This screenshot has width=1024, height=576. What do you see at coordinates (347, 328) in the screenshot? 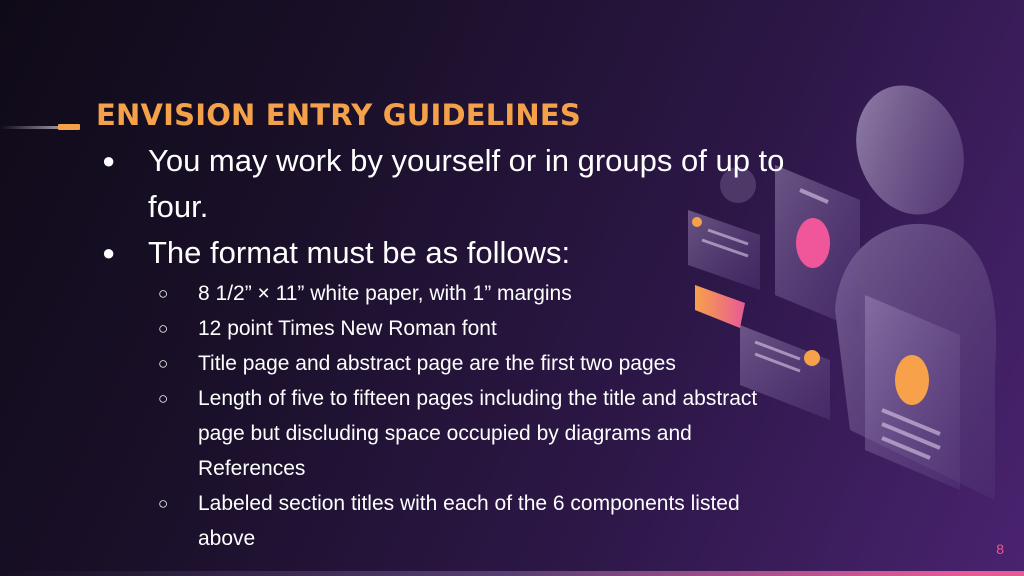
I see `sub-bullet-text: 12 point Times New Roman font` at bounding box center [347, 328].